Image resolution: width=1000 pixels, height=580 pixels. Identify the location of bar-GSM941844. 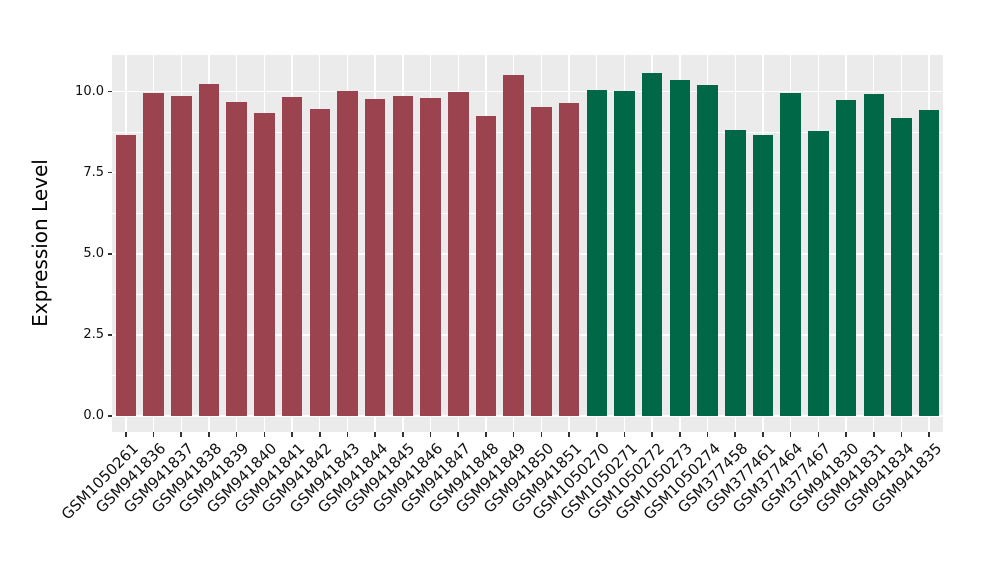
(375, 257).